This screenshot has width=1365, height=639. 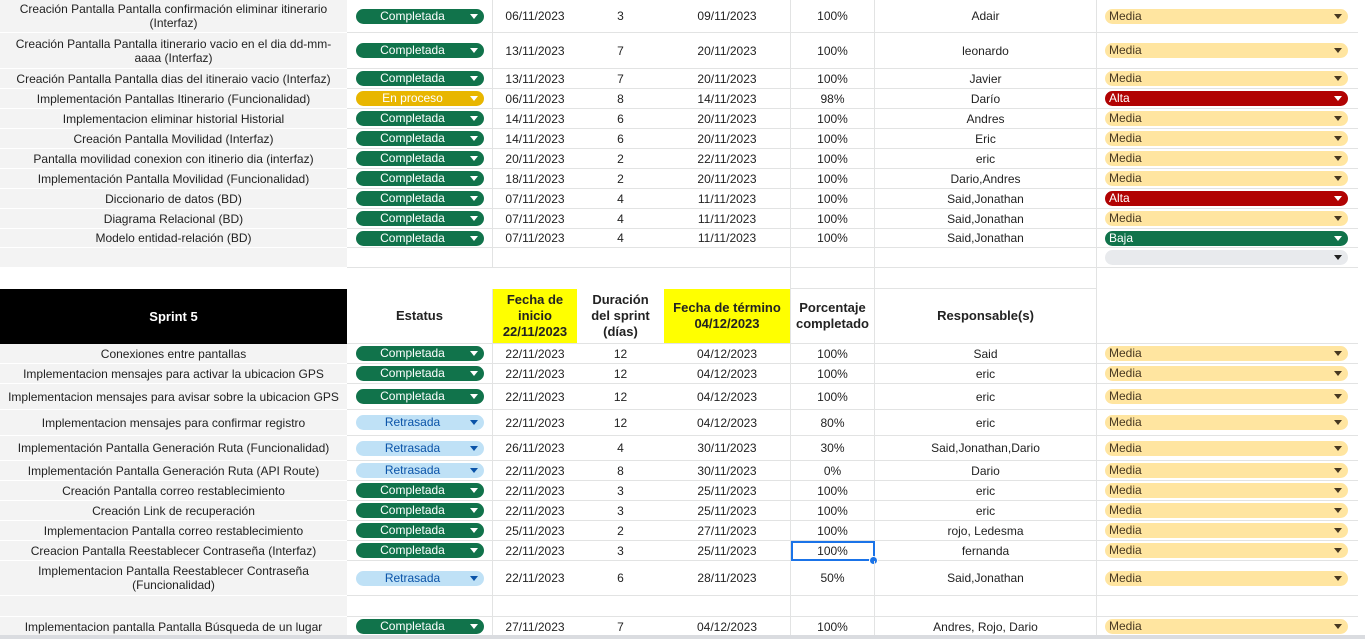 I want to click on duration-cell: 4, so click(x=620, y=219).